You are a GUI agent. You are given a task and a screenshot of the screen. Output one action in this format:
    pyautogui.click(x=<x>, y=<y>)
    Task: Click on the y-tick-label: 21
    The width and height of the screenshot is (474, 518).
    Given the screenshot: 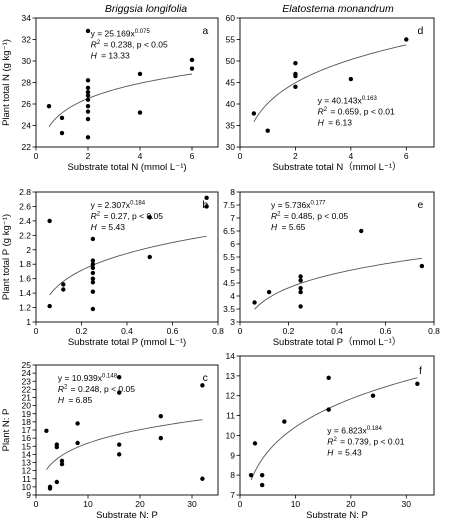 What is the action you would take?
    pyautogui.click(x=27, y=398)
    